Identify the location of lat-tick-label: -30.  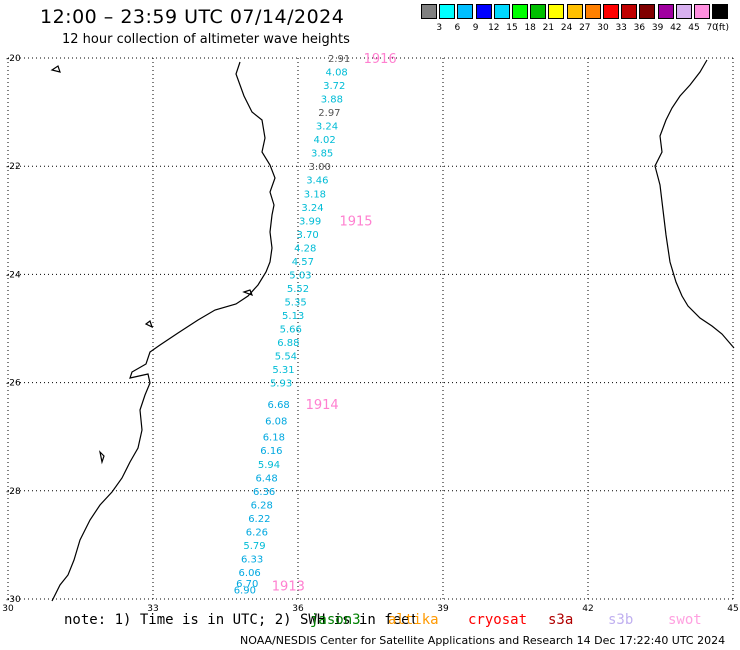
(13, 600).